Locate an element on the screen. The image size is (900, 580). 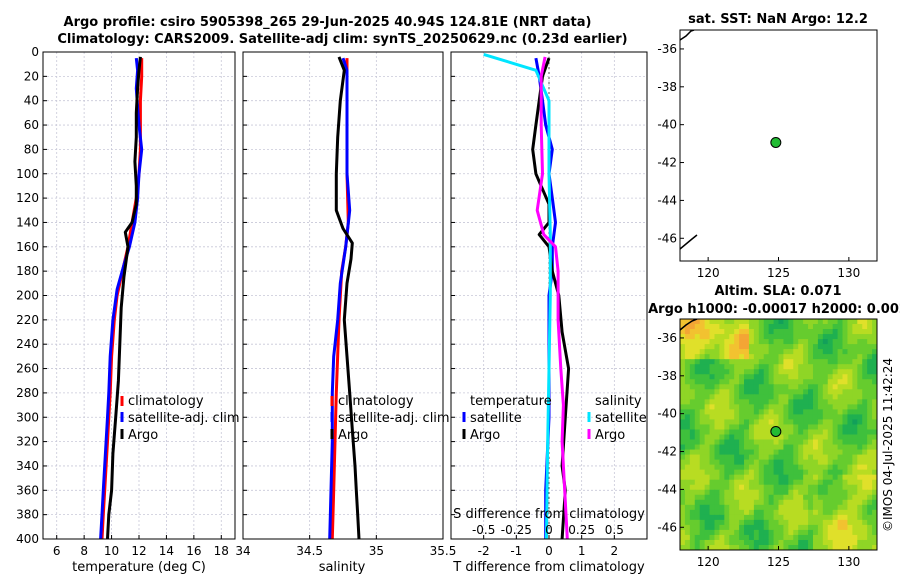
legend-title-salinity: salinity is located at coordinates (618, 401).